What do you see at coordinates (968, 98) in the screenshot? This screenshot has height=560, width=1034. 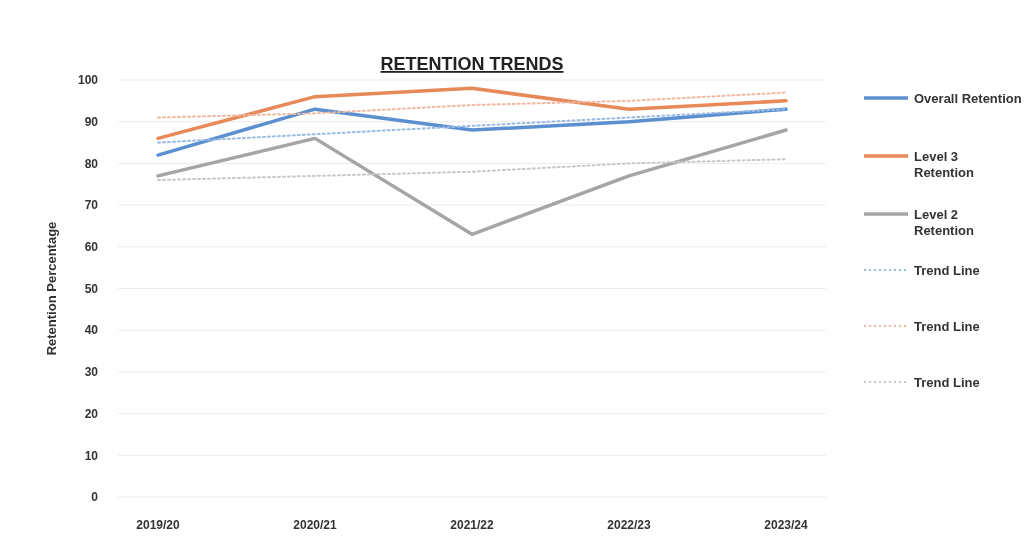 I see `legend-label: Overall Retention` at bounding box center [968, 98].